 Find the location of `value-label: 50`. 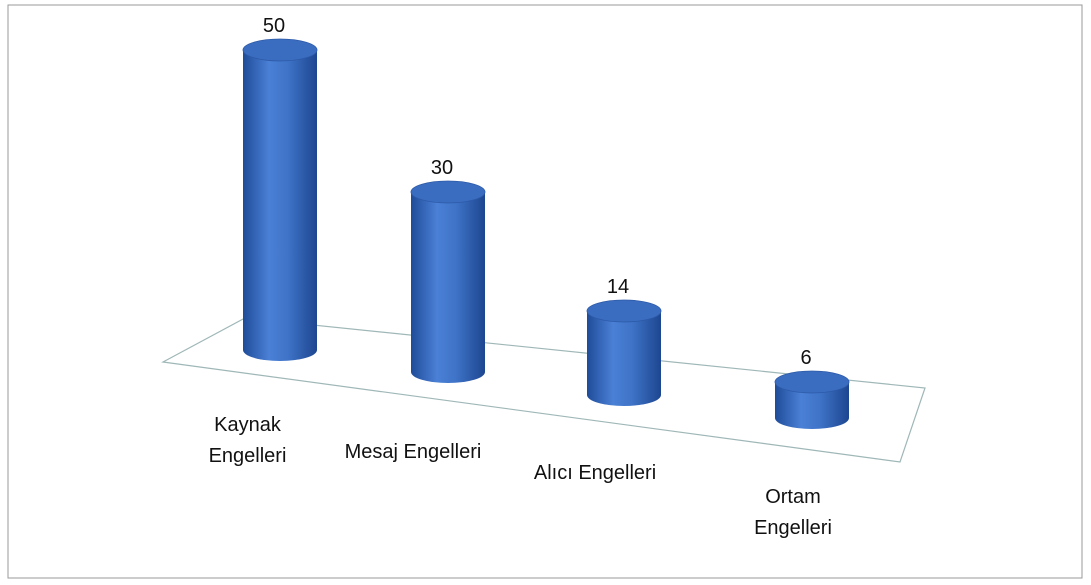

value-label: 50 is located at coordinates (274, 26).